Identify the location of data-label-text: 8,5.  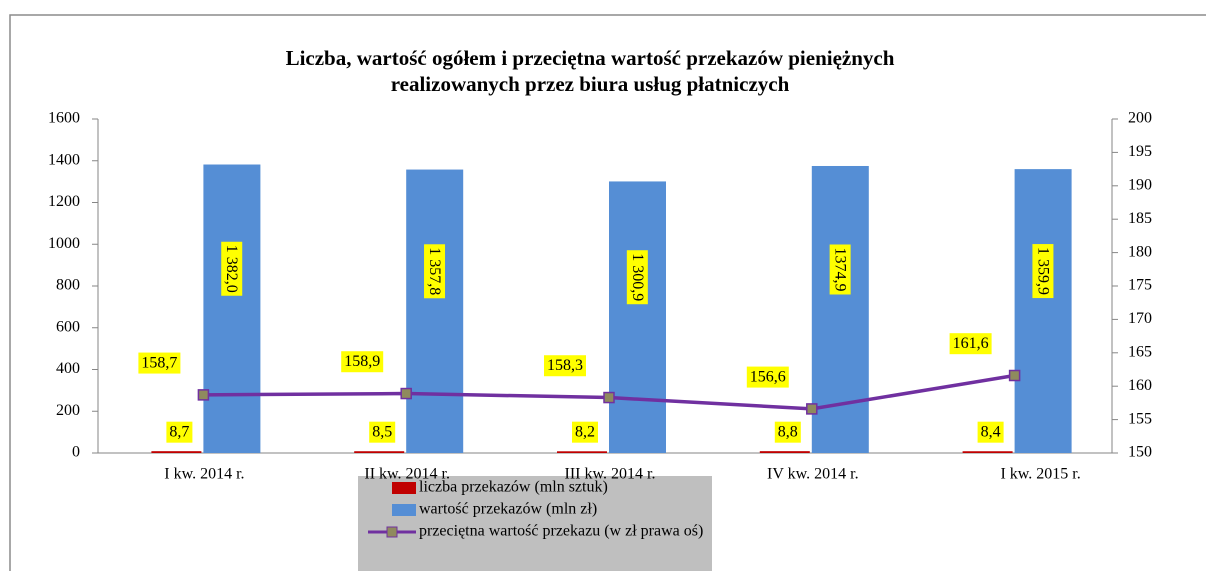
(382, 432).